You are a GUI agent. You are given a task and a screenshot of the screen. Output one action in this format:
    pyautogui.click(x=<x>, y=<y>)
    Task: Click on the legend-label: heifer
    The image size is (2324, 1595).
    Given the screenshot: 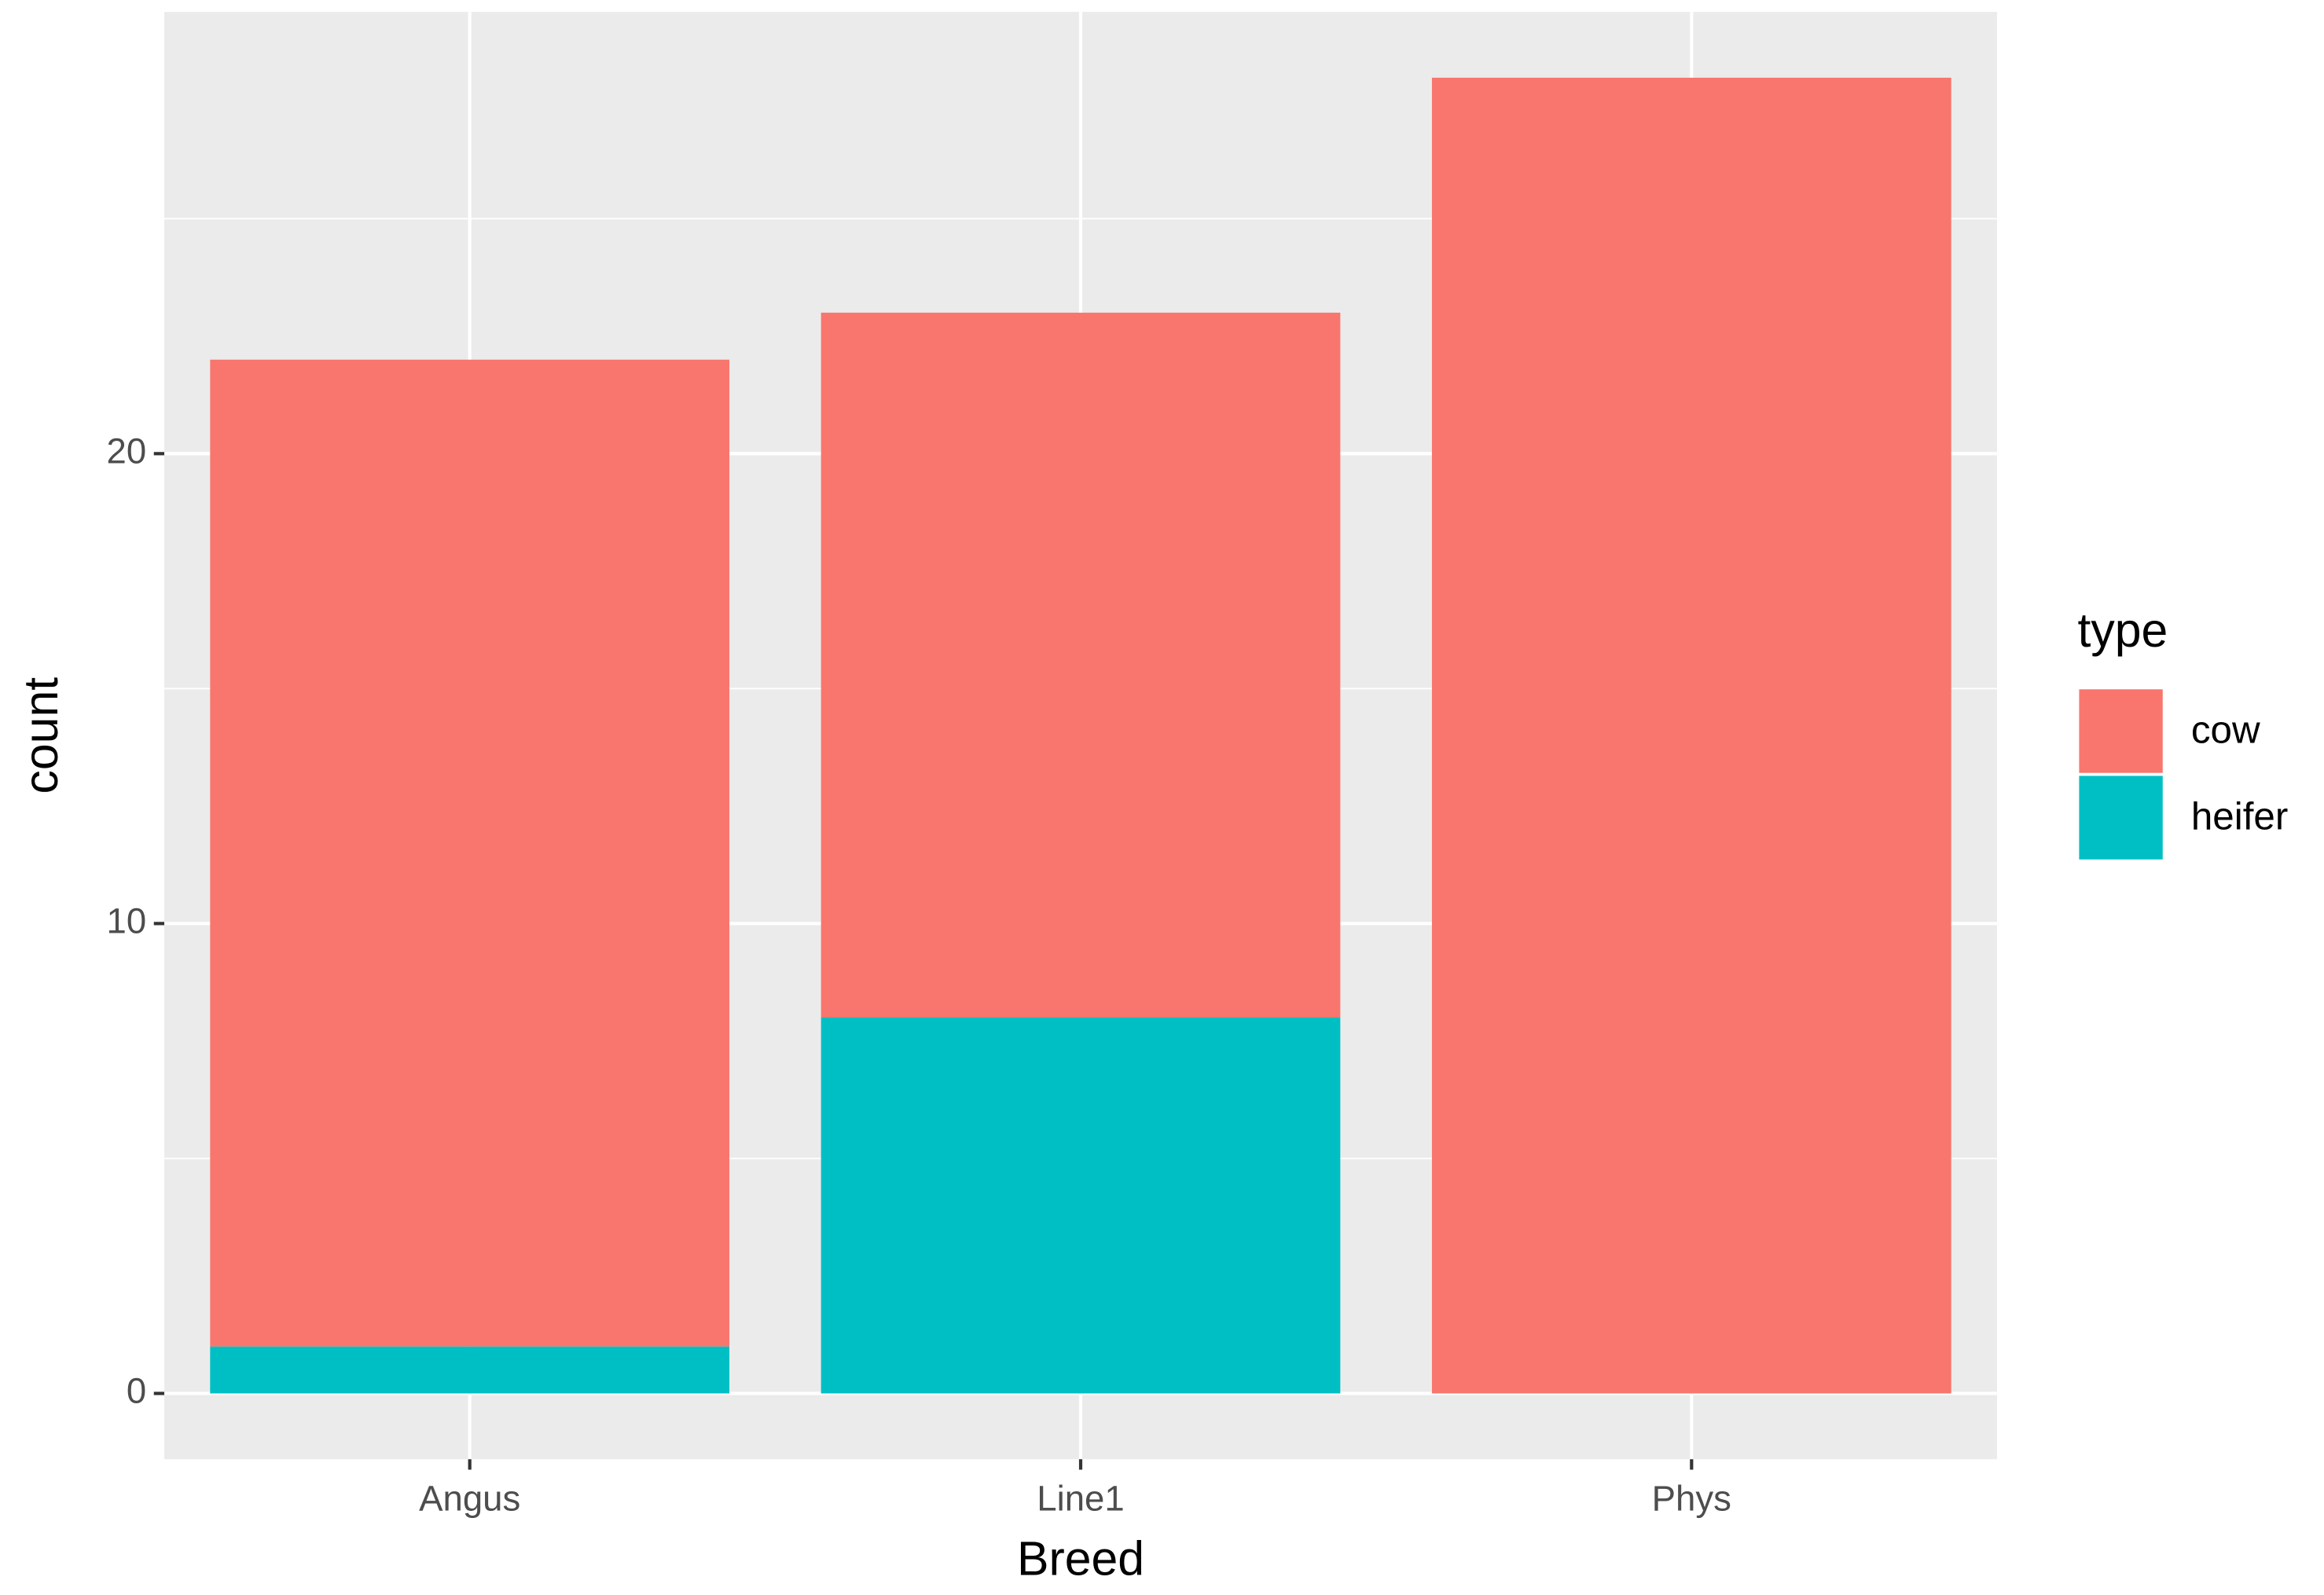 What is the action you would take?
    pyautogui.click(x=2239, y=816)
    